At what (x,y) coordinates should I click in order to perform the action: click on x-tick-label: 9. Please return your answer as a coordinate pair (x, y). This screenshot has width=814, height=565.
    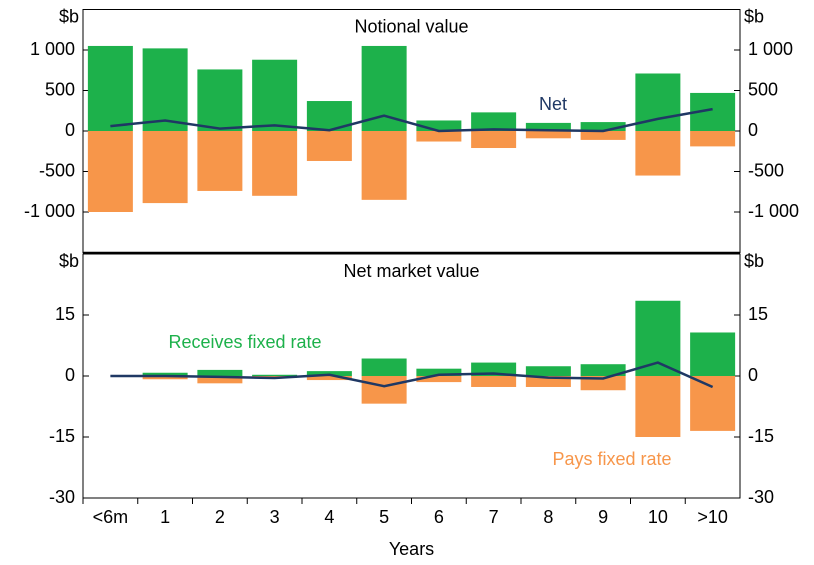
    Looking at the image, I should click on (603, 517).